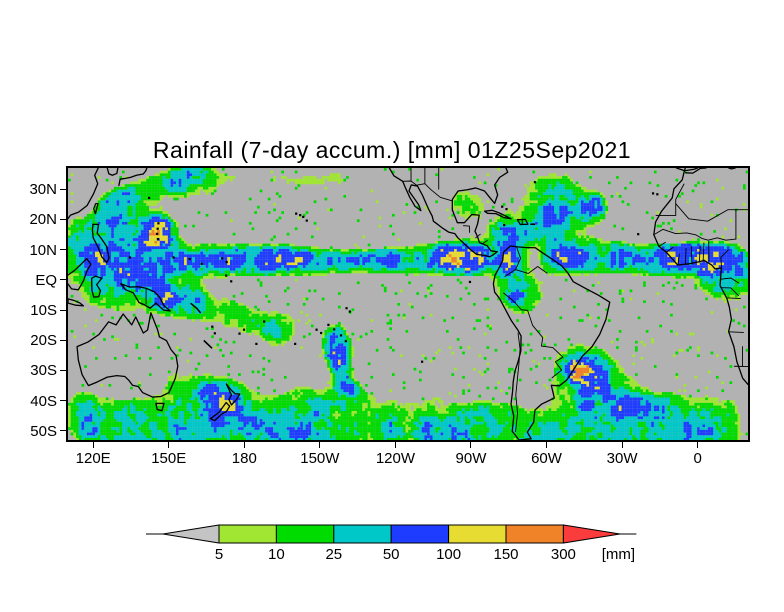  Describe the element at coordinates (563, 554) in the screenshot. I see `colorbar-tick-label: 300` at that location.